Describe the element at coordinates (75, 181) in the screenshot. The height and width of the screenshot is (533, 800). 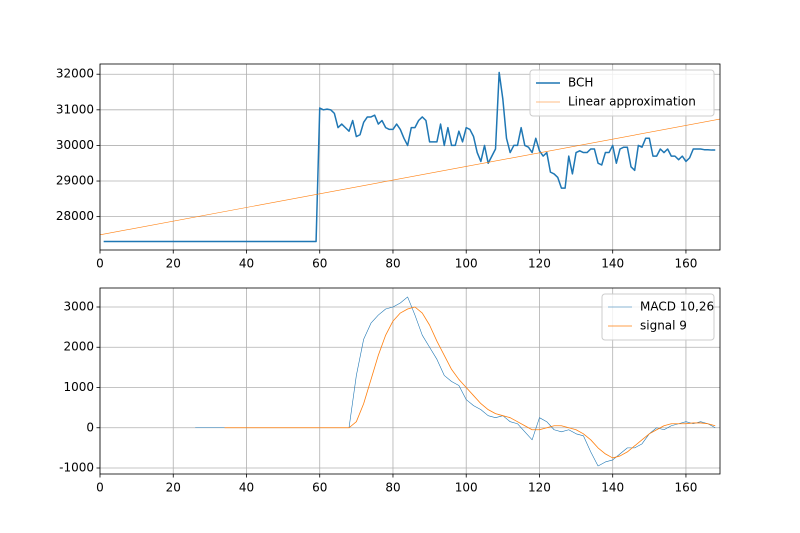
I see `y-tick-label: 29000` at that location.